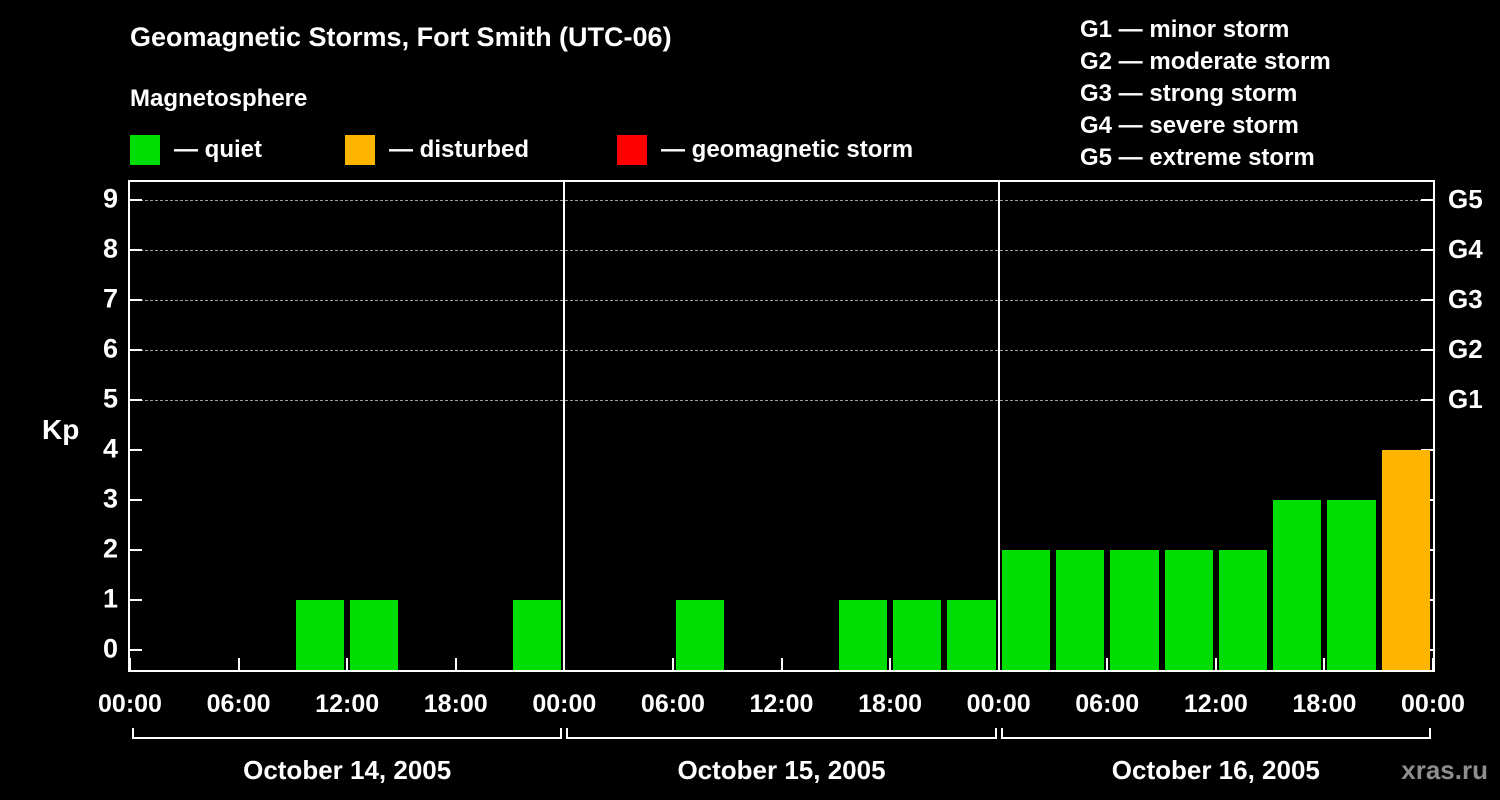 The width and height of the screenshot is (1500, 800). What do you see at coordinates (110, 548) in the screenshot?
I see `y-tick-label: 2` at bounding box center [110, 548].